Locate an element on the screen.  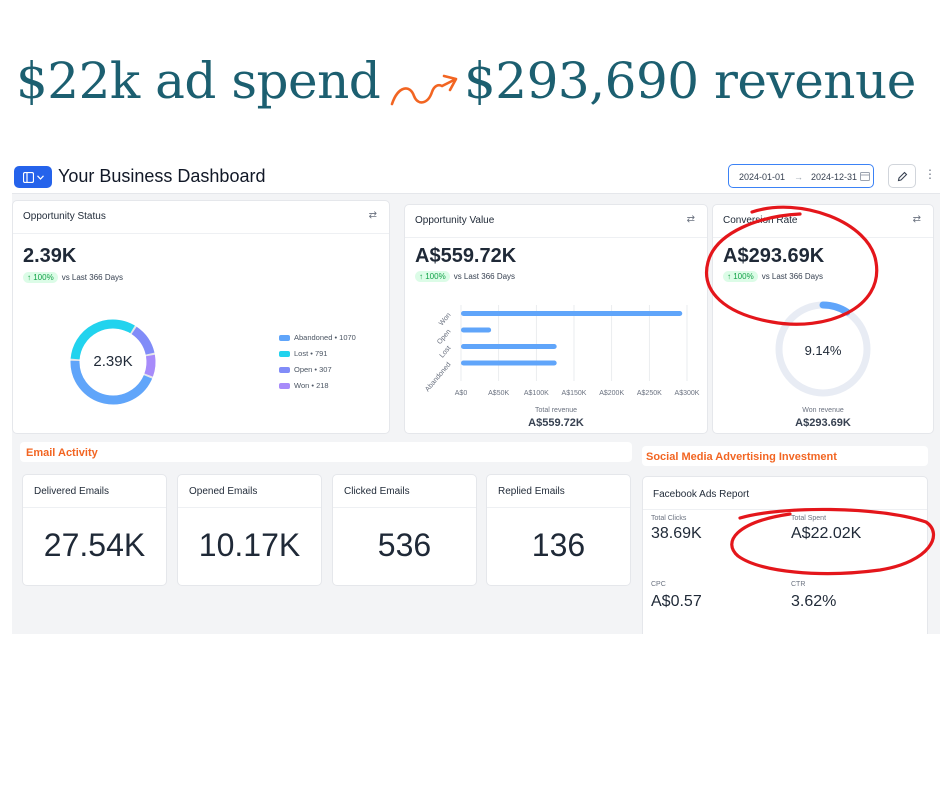
legend-label: Open • 307 is located at coordinates (313, 369).